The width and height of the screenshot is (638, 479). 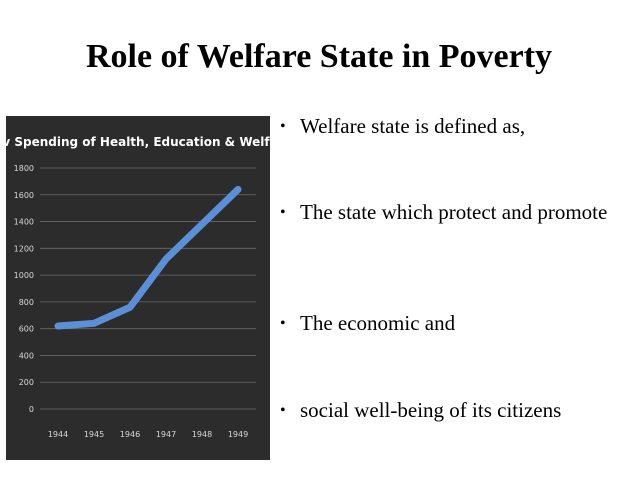 What do you see at coordinates (31, 409) in the screenshot?
I see `y-tick-label: 0` at bounding box center [31, 409].